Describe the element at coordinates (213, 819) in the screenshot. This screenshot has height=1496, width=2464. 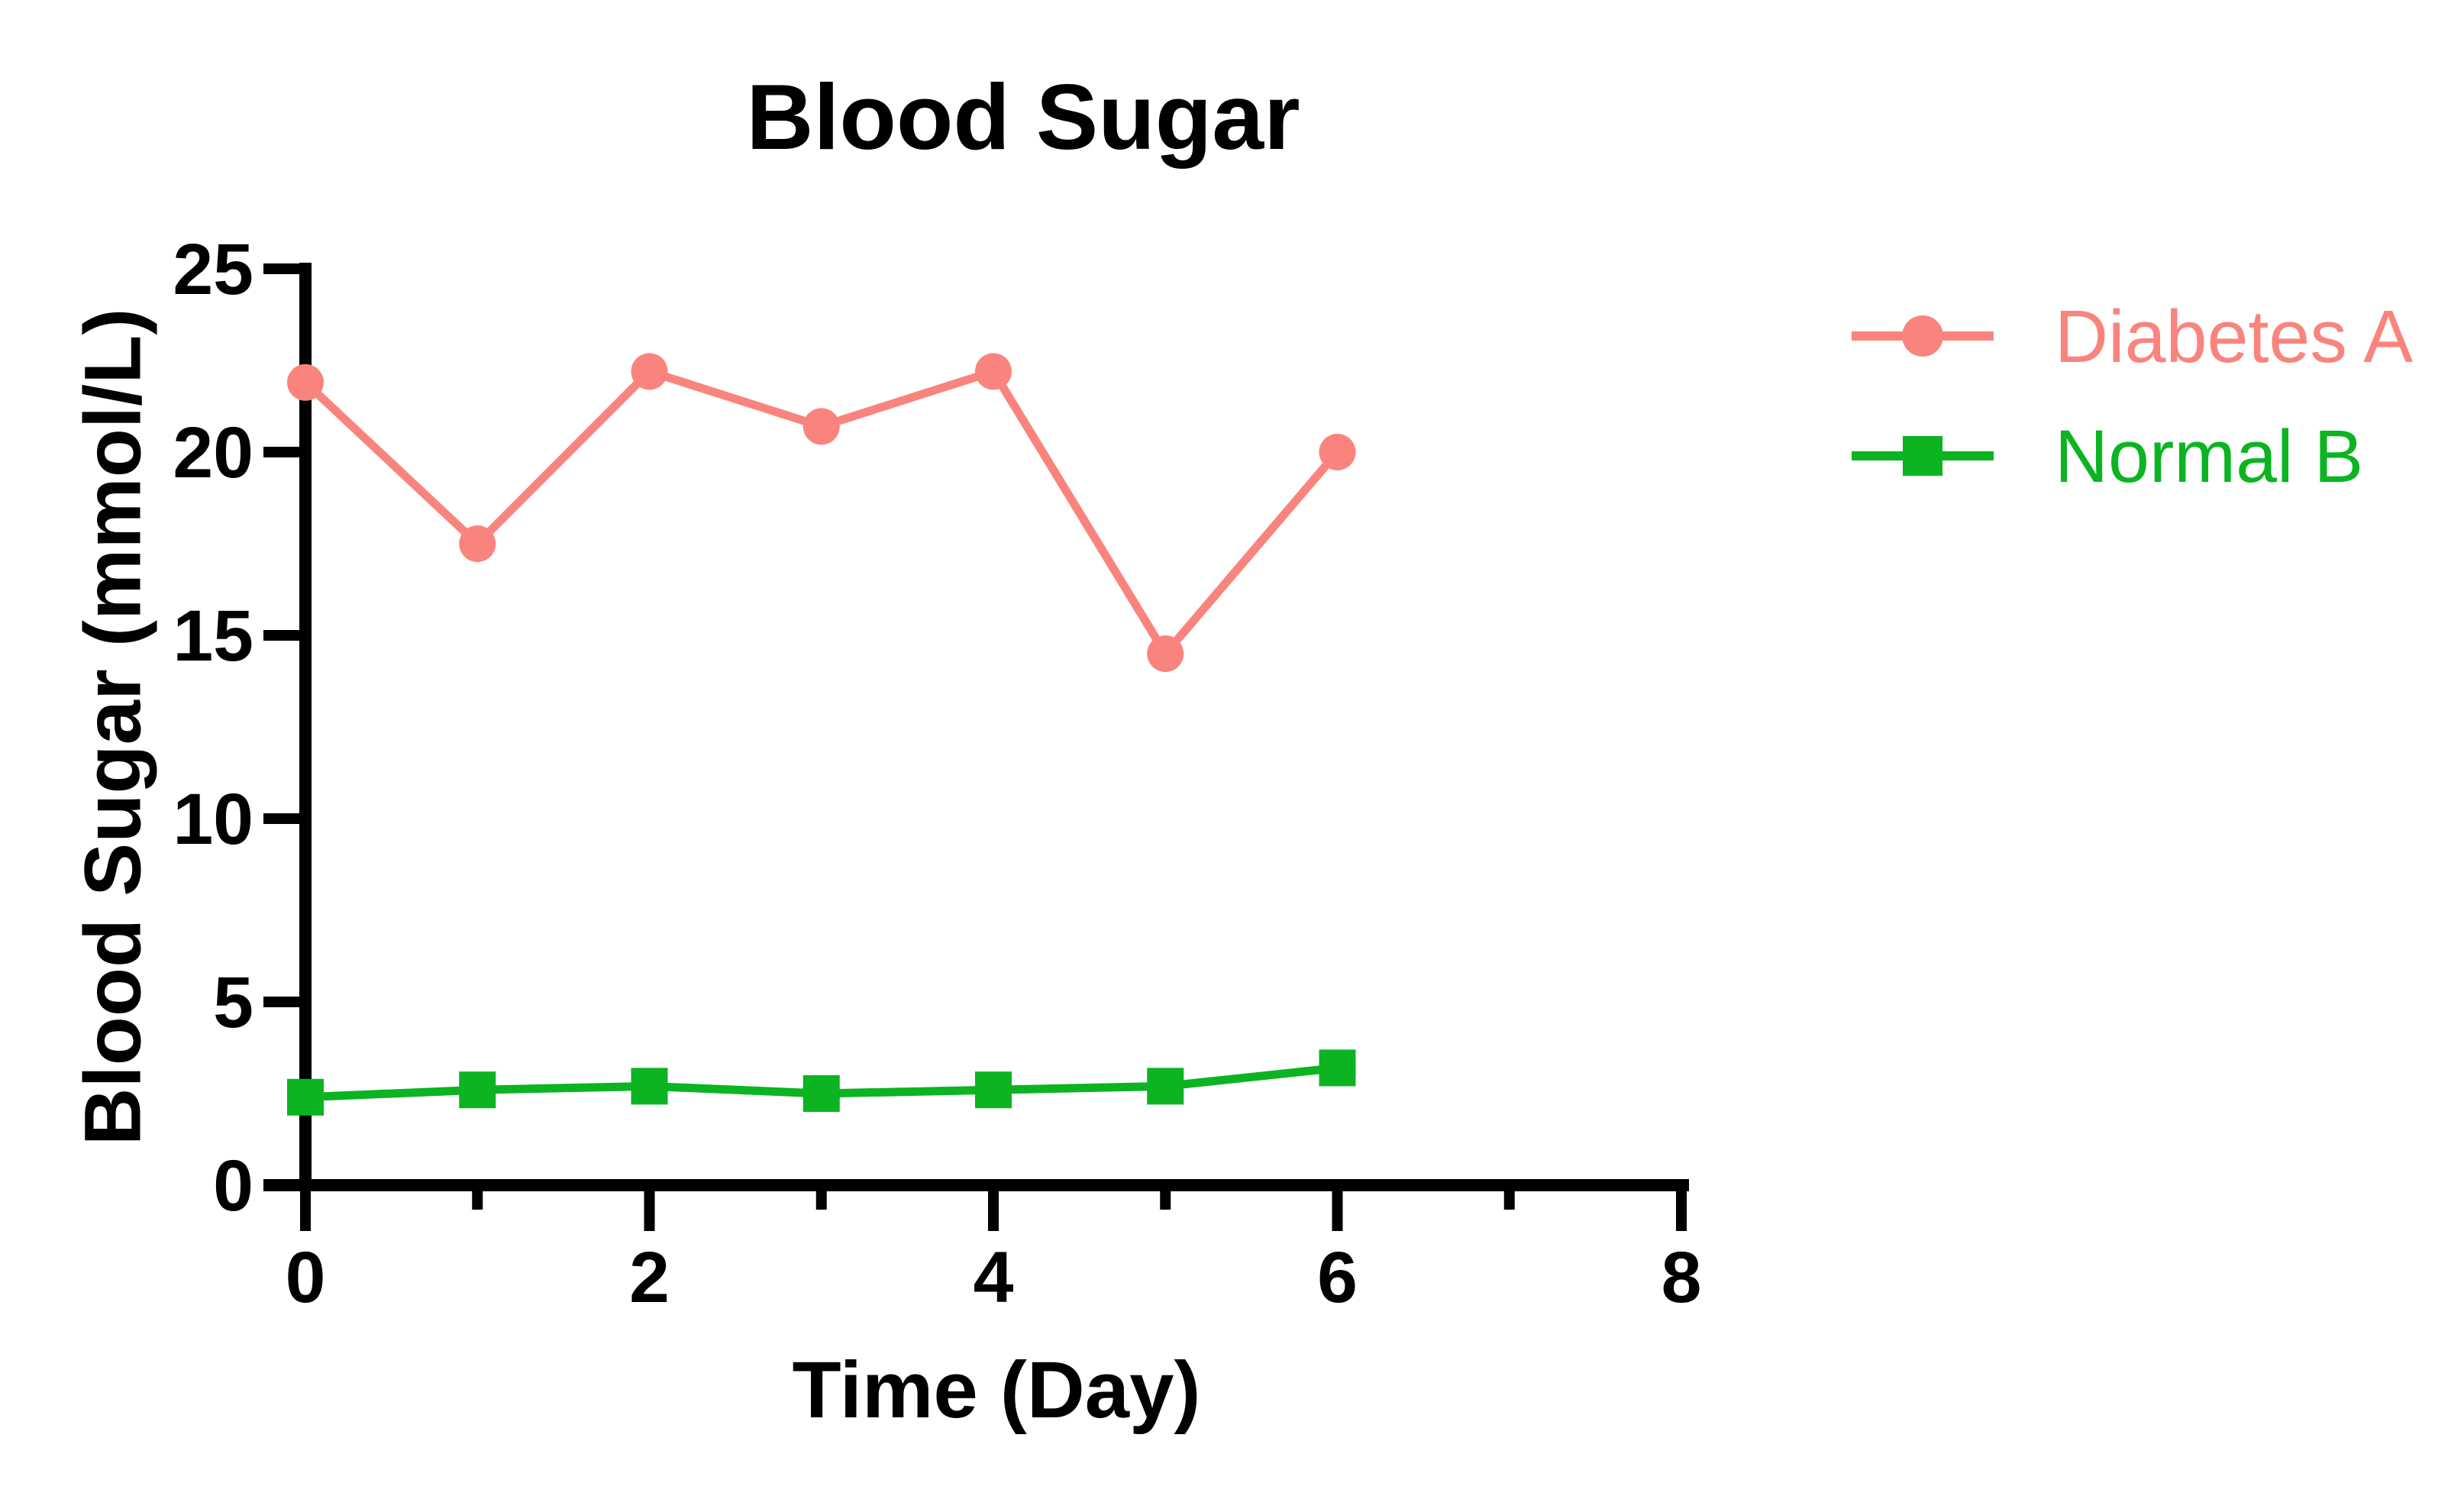
I see `y-tick-label: 10` at that location.